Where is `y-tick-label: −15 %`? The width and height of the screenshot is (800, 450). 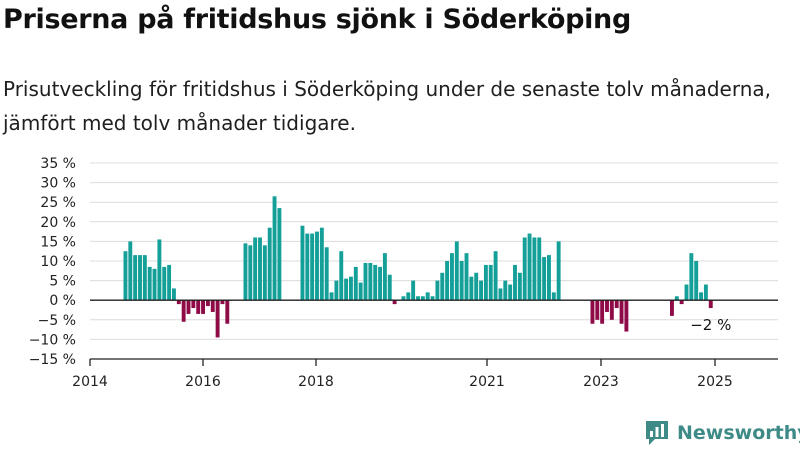
y-tick-label: −15 % is located at coordinates (52, 360).